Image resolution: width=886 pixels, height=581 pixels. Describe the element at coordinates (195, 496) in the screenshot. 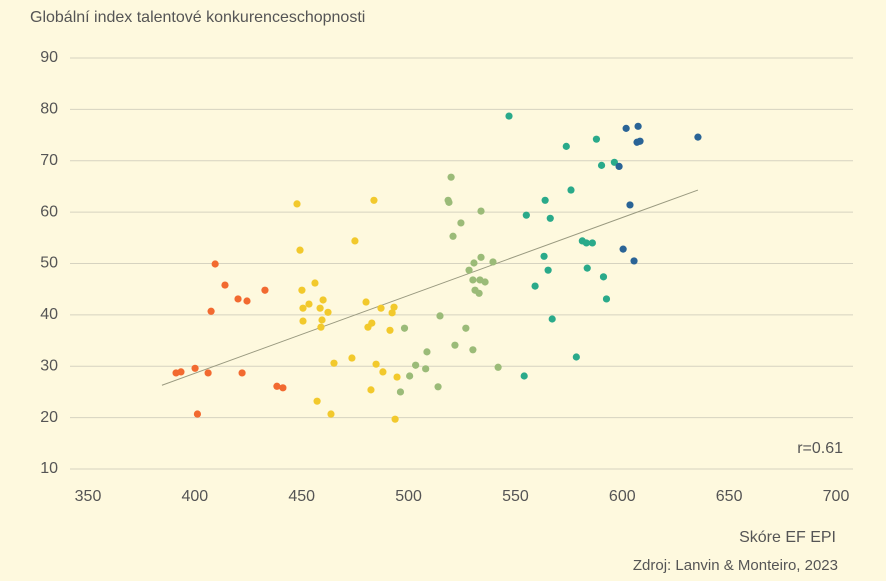

I see `x-tick-label: 400` at that location.